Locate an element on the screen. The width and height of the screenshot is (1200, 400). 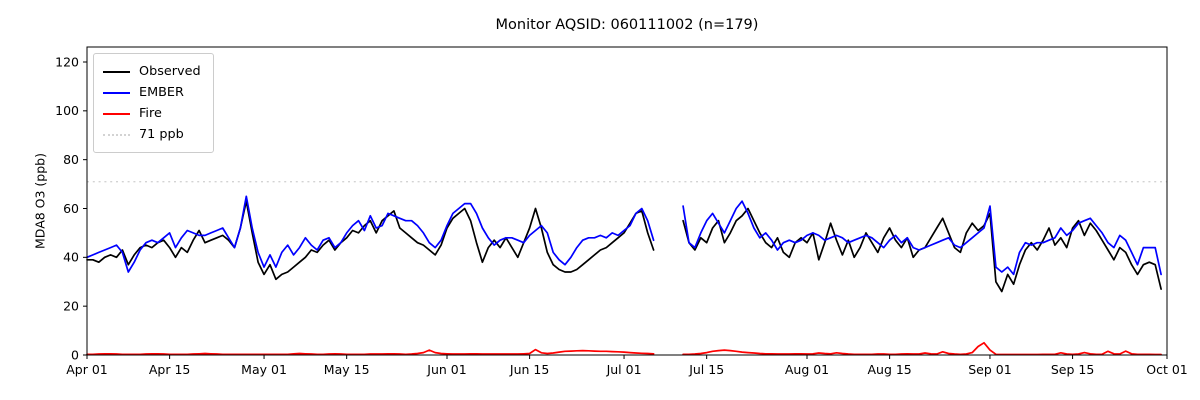
x-tick-label: Jul 01 is located at coordinates (624, 369).